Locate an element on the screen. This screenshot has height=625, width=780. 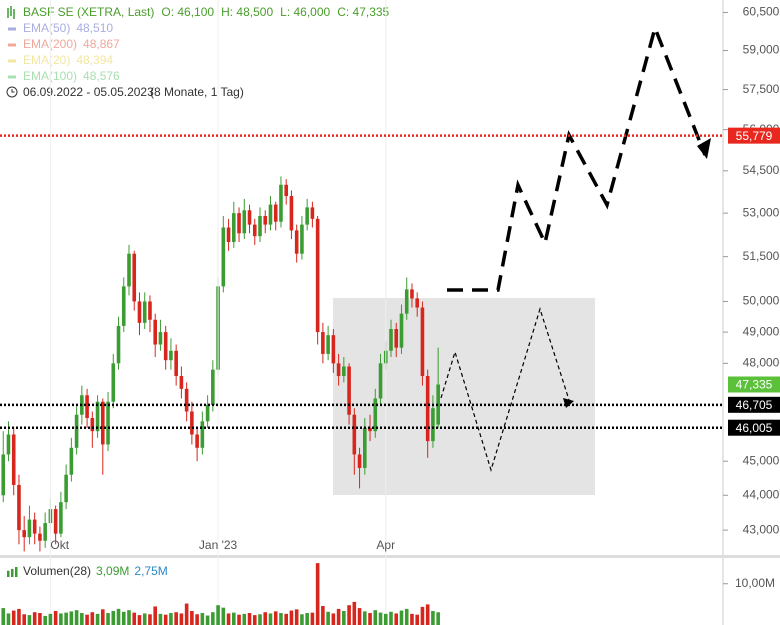
y-tick-label: 50,000 is located at coordinates (761, 301).